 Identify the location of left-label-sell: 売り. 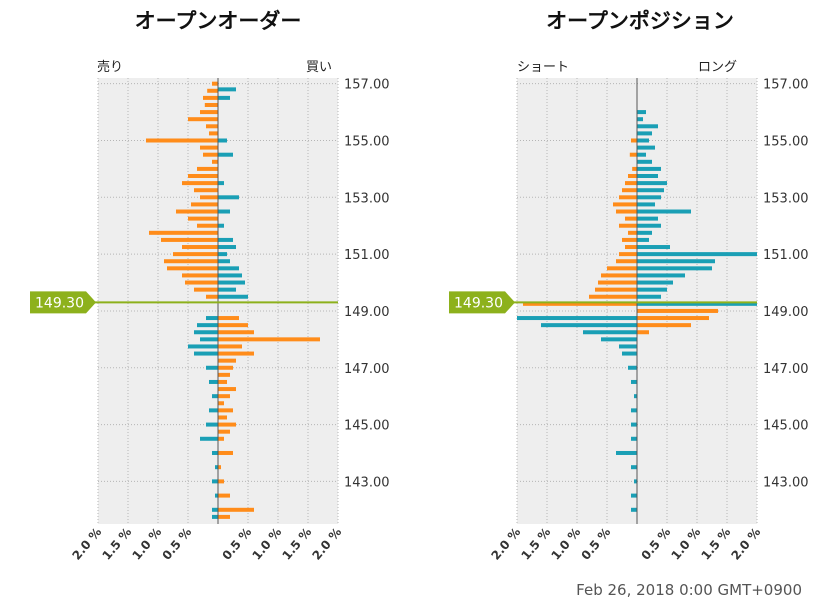
(110, 67).